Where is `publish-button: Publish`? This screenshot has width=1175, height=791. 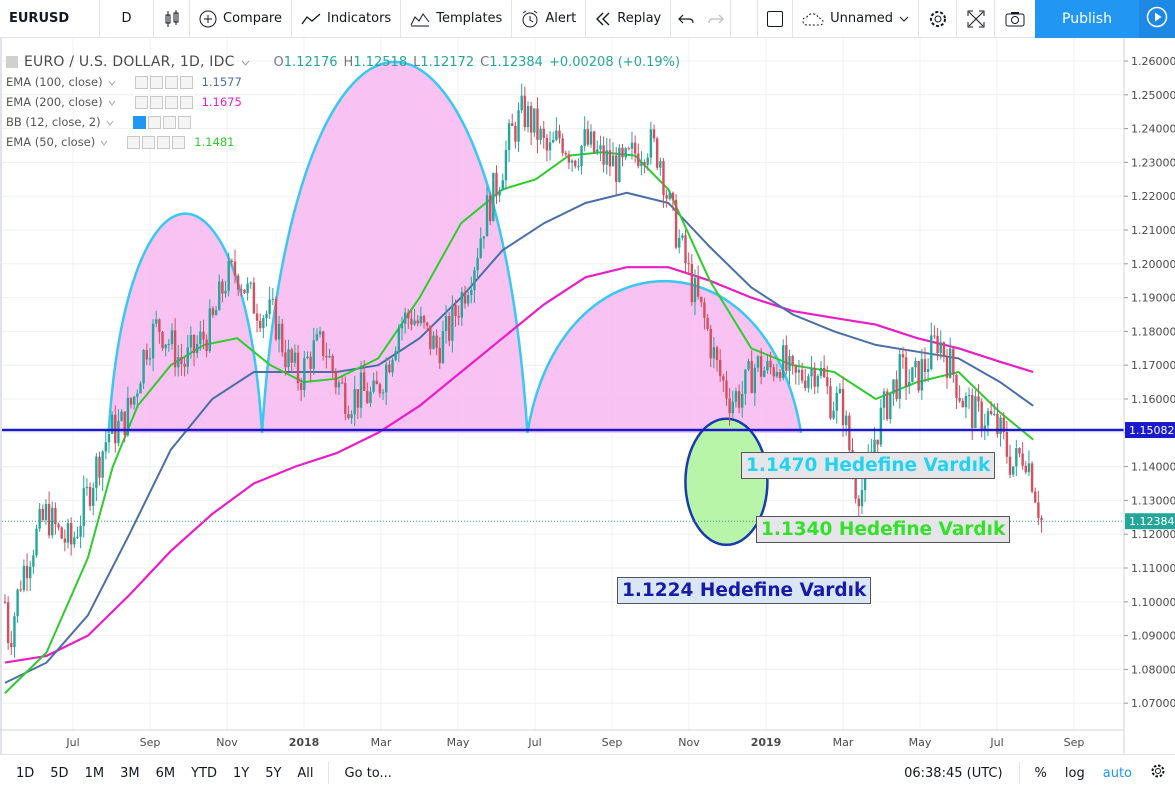 publish-button: Publish is located at coordinates (1087, 19).